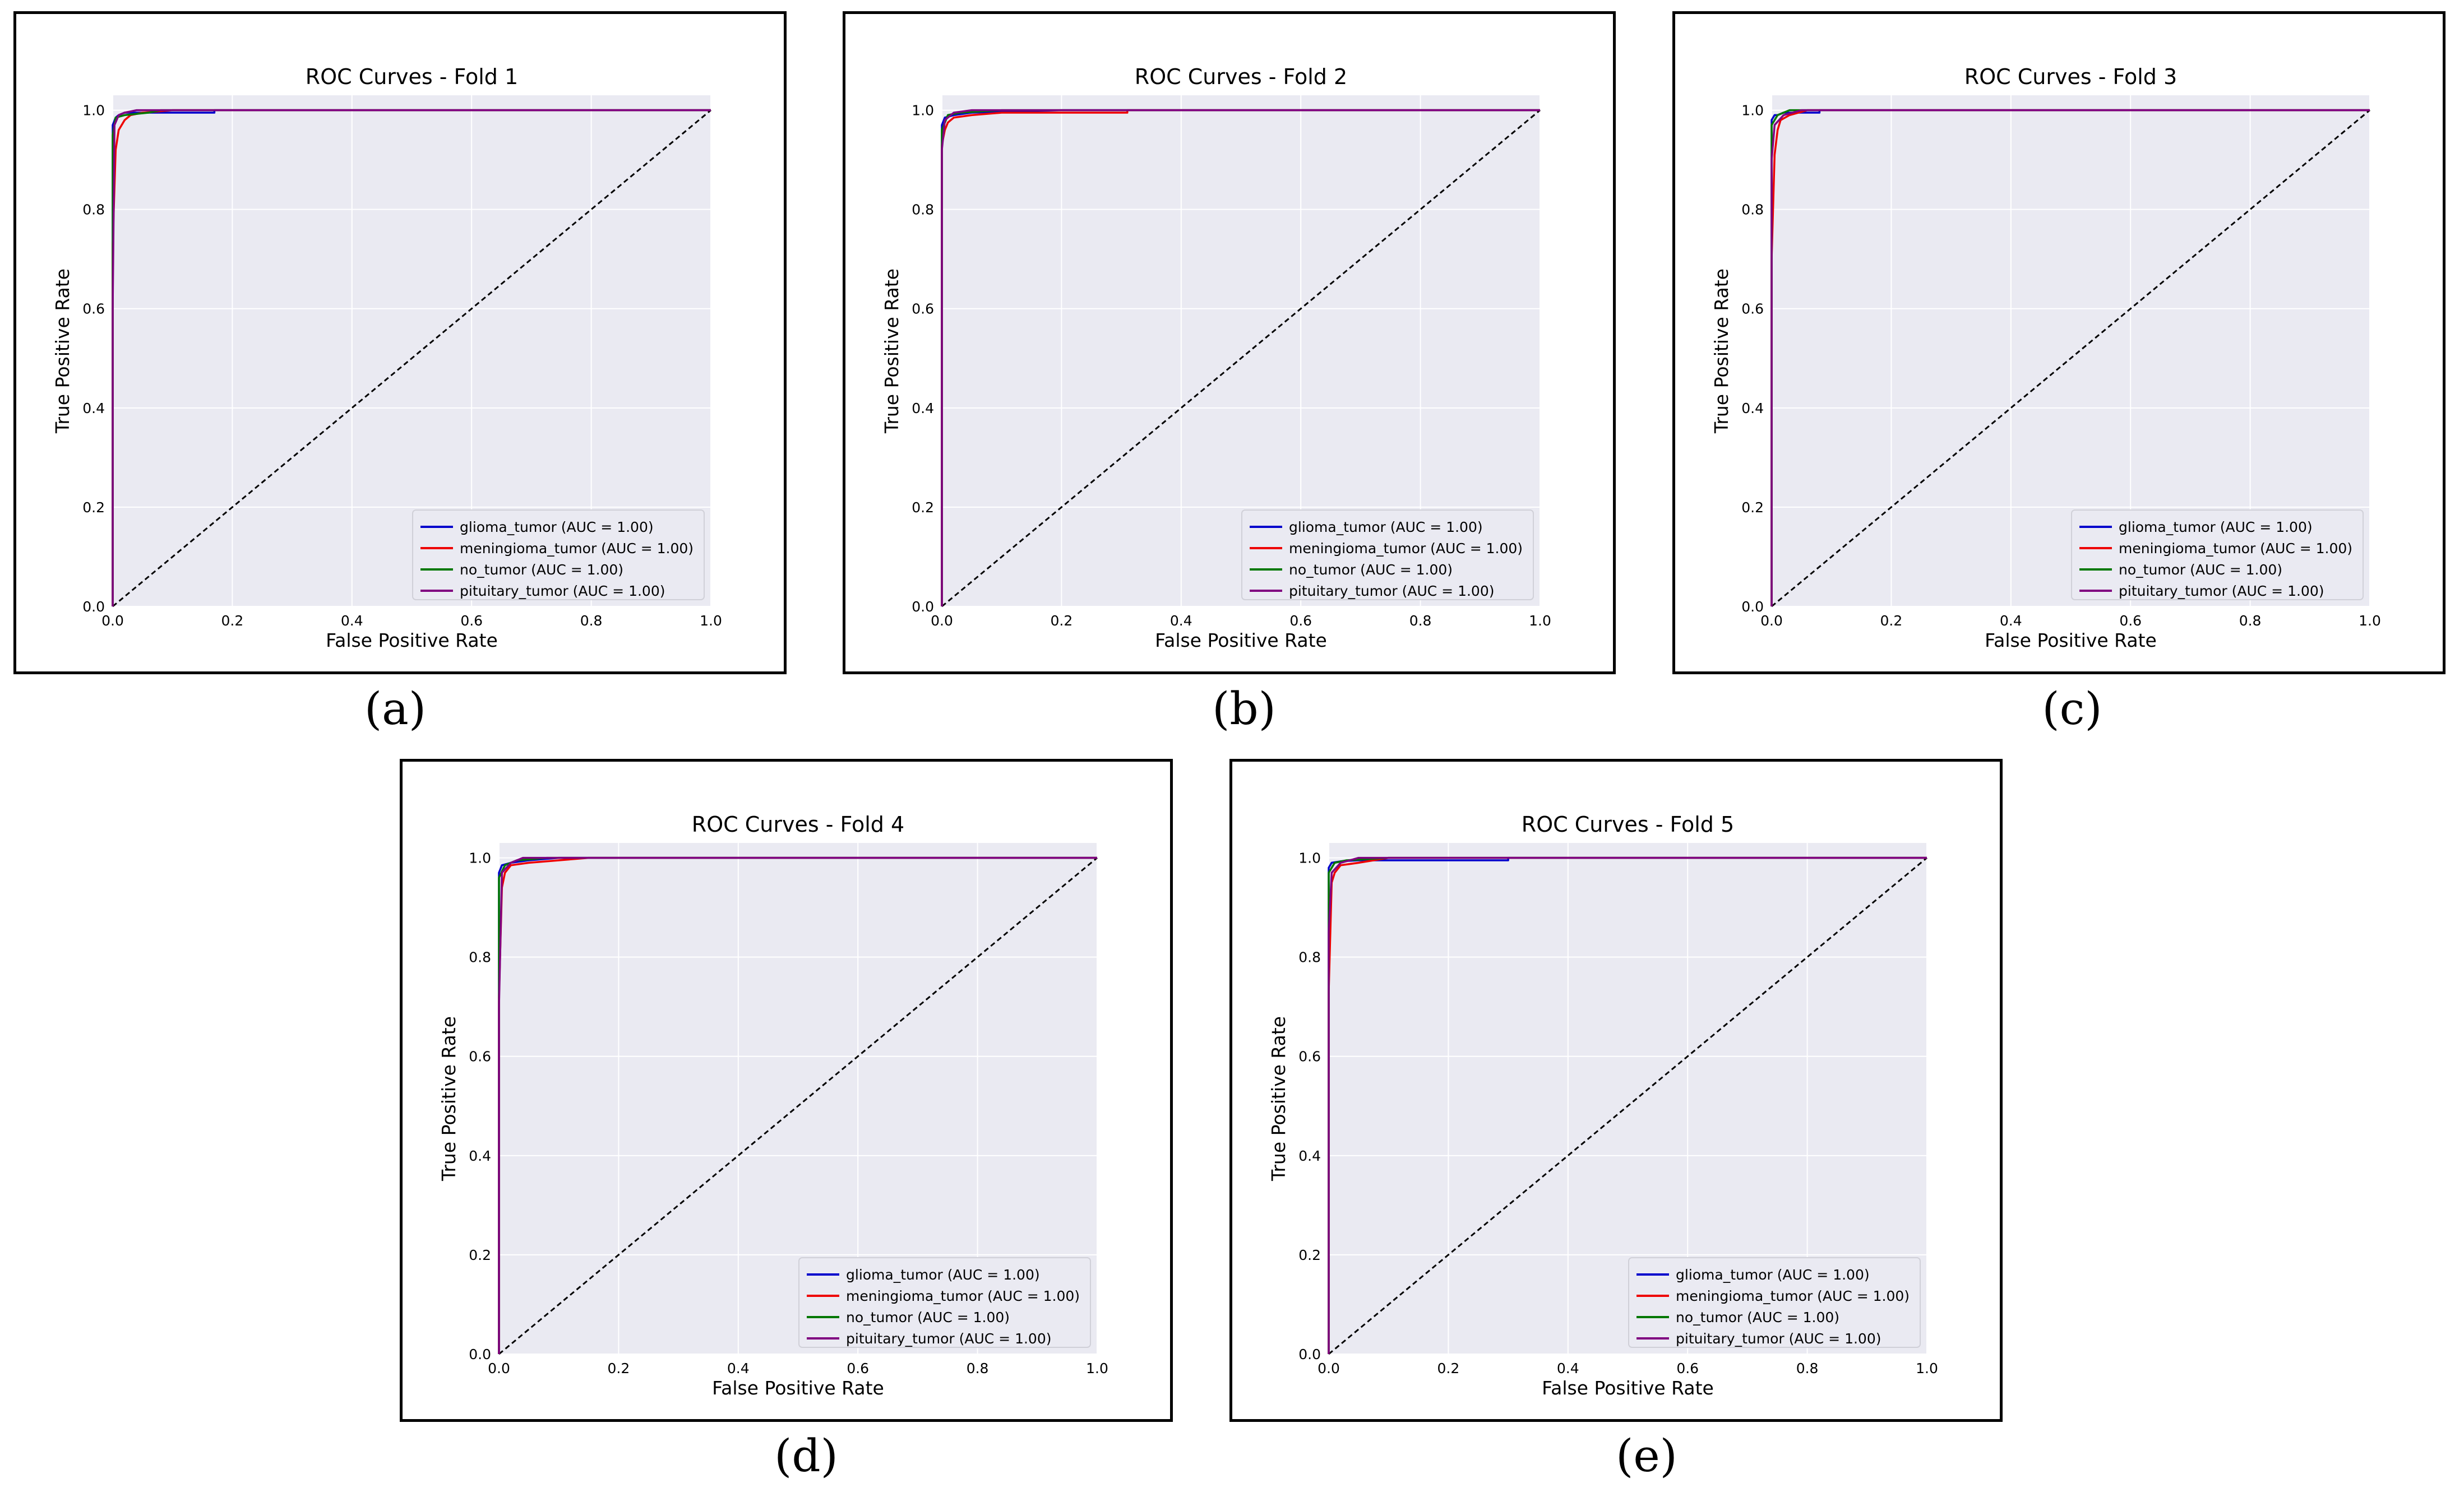  I want to click on caption-a: (a), so click(395, 709).